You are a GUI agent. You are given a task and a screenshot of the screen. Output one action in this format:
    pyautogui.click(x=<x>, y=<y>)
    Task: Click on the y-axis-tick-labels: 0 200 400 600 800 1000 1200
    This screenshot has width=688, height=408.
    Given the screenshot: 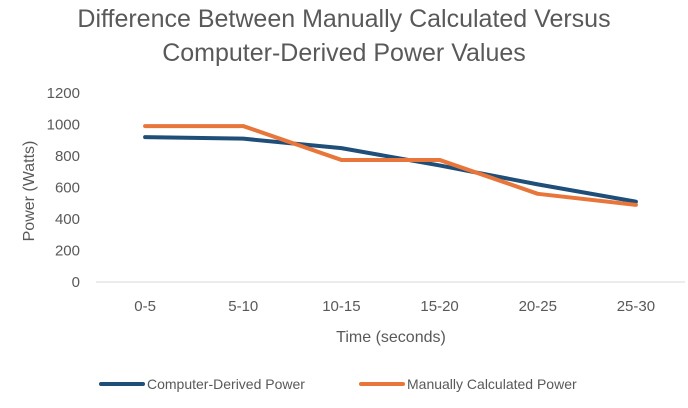 What is the action you would take?
    pyautogui.click(x=63, y=188)
    